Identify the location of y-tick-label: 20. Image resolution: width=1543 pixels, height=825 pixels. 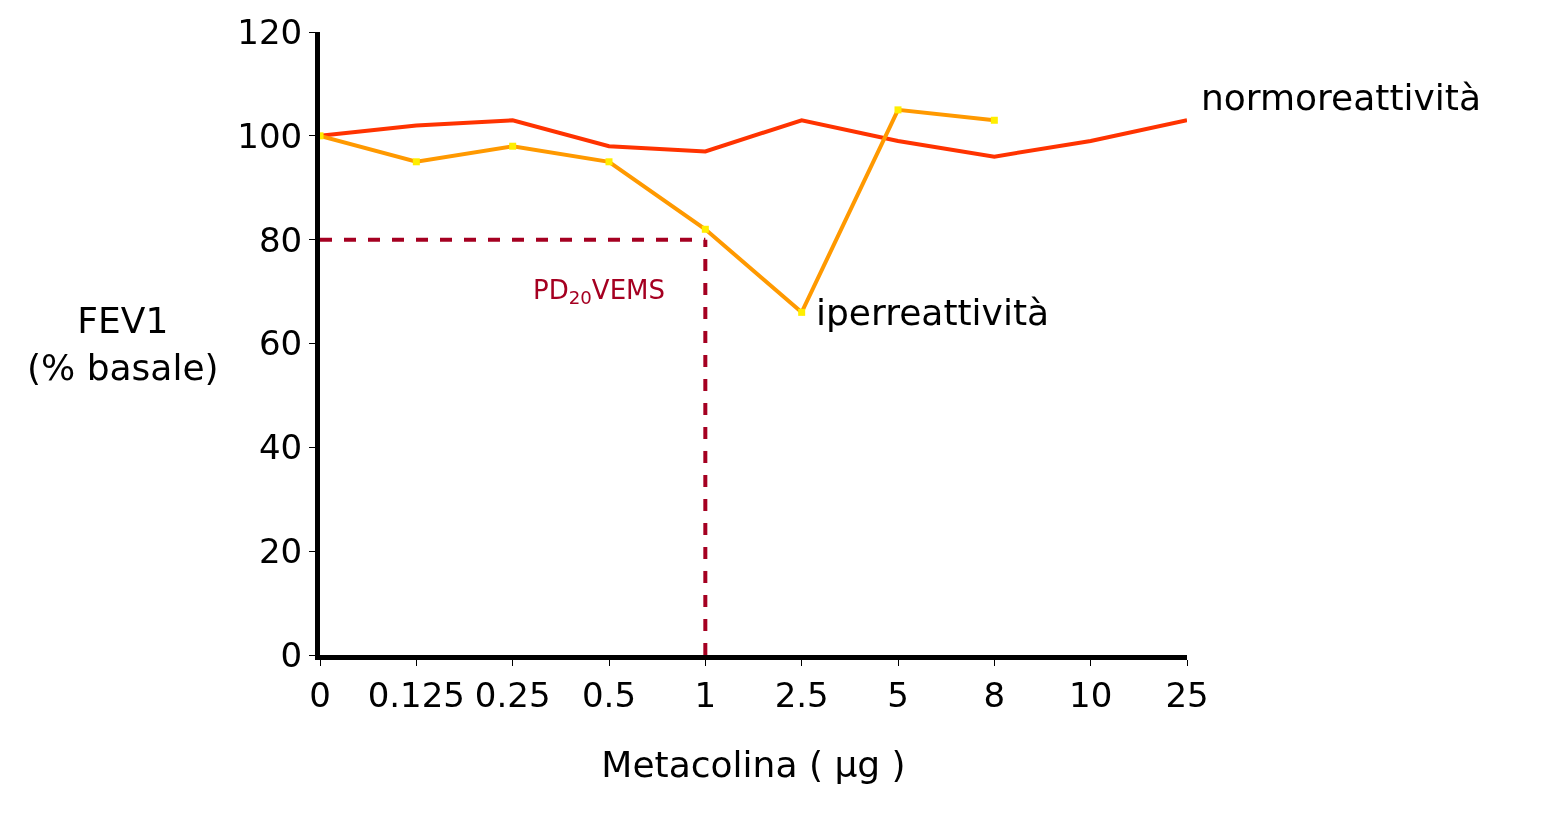
(280, 551).